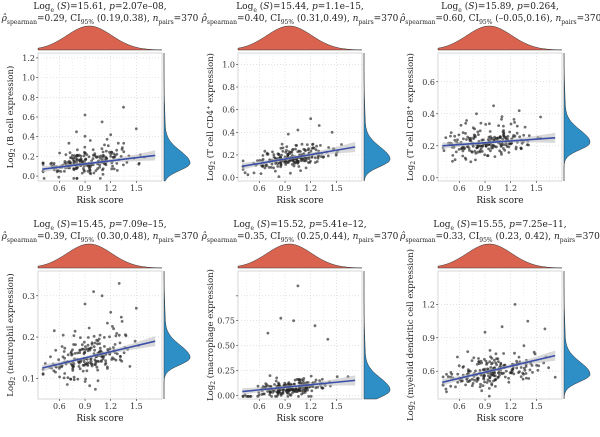 This screenshot has width=600, height=437. Describe the element at coordinates (100, 226) in the screenshot. I see `stat-line-1: Loge (S)=15.45, p=7.09e–15,` at that location.